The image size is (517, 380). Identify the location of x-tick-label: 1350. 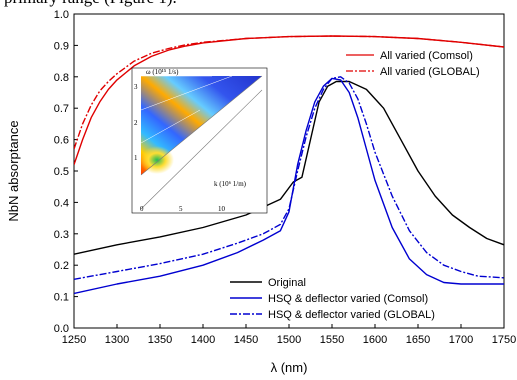
(160, 340).